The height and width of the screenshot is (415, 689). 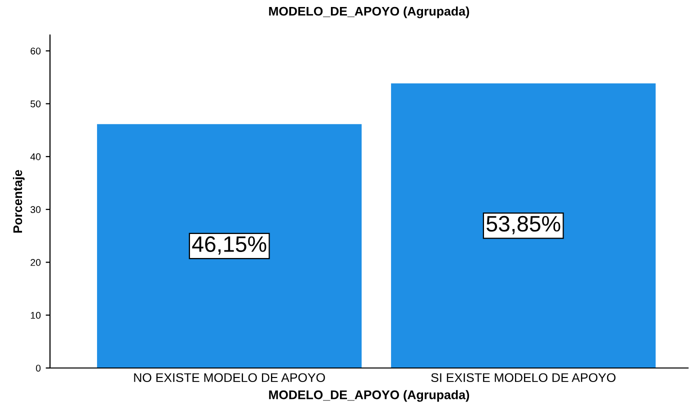 What do you see at coordinates (35, 210) in the screenshot?
I see `y-tick-label: 30` at bounding box center [35, 210].